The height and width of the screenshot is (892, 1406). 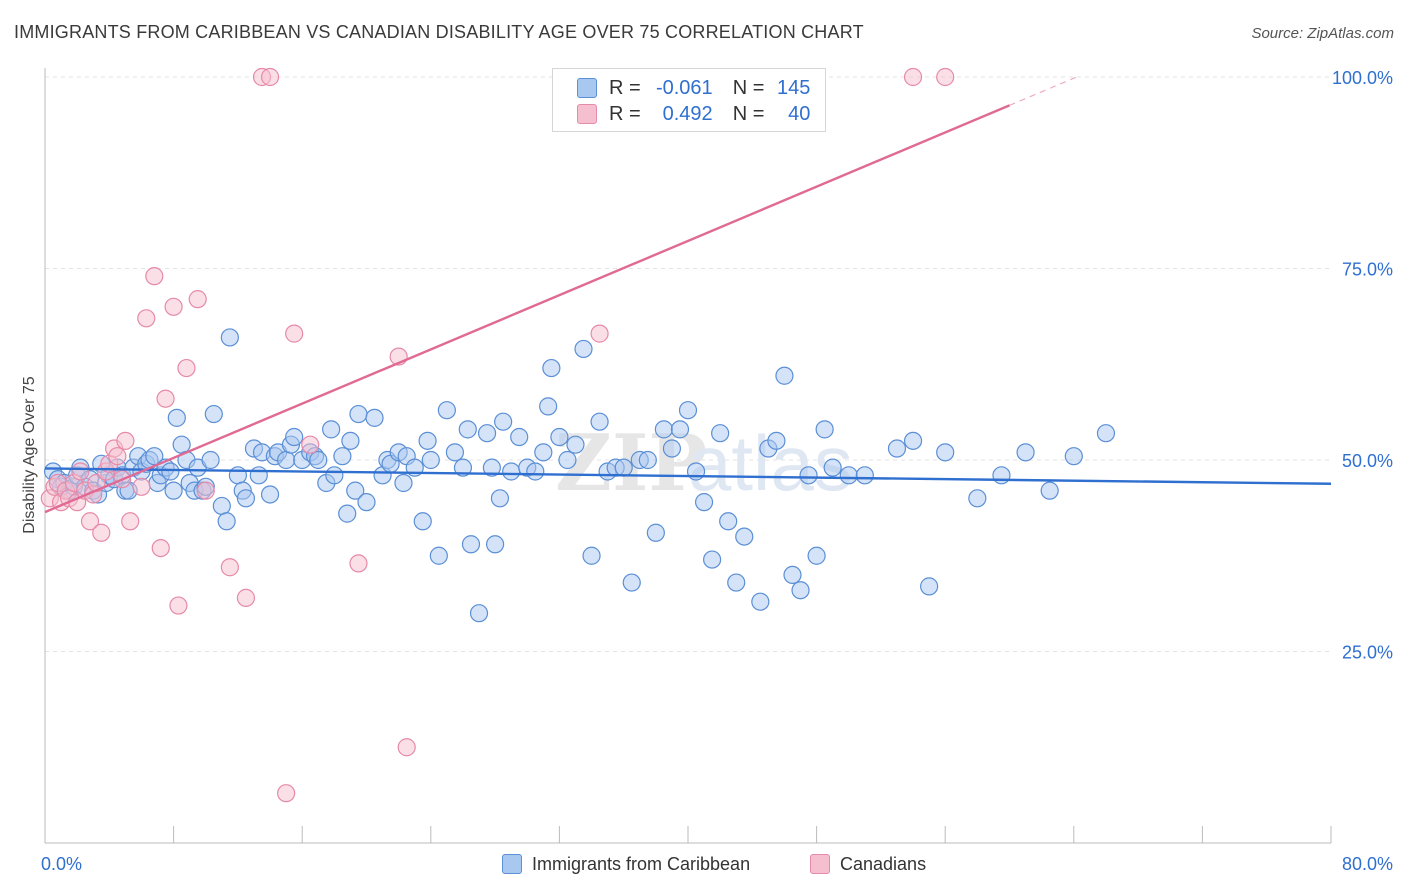 I want to click on legend-n-value: 145, so click(x=794, y=87).